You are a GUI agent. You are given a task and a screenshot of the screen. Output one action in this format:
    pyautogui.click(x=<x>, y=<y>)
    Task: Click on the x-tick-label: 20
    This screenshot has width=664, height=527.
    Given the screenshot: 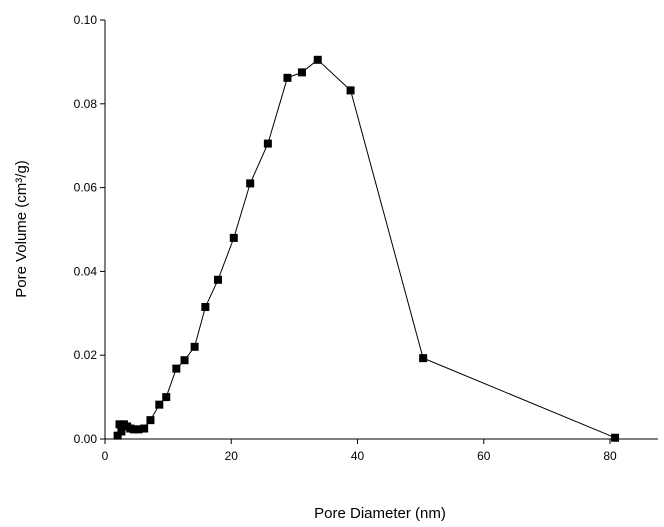 What is the action you would take?
    pyautogui.click(x=232, y=456)
    